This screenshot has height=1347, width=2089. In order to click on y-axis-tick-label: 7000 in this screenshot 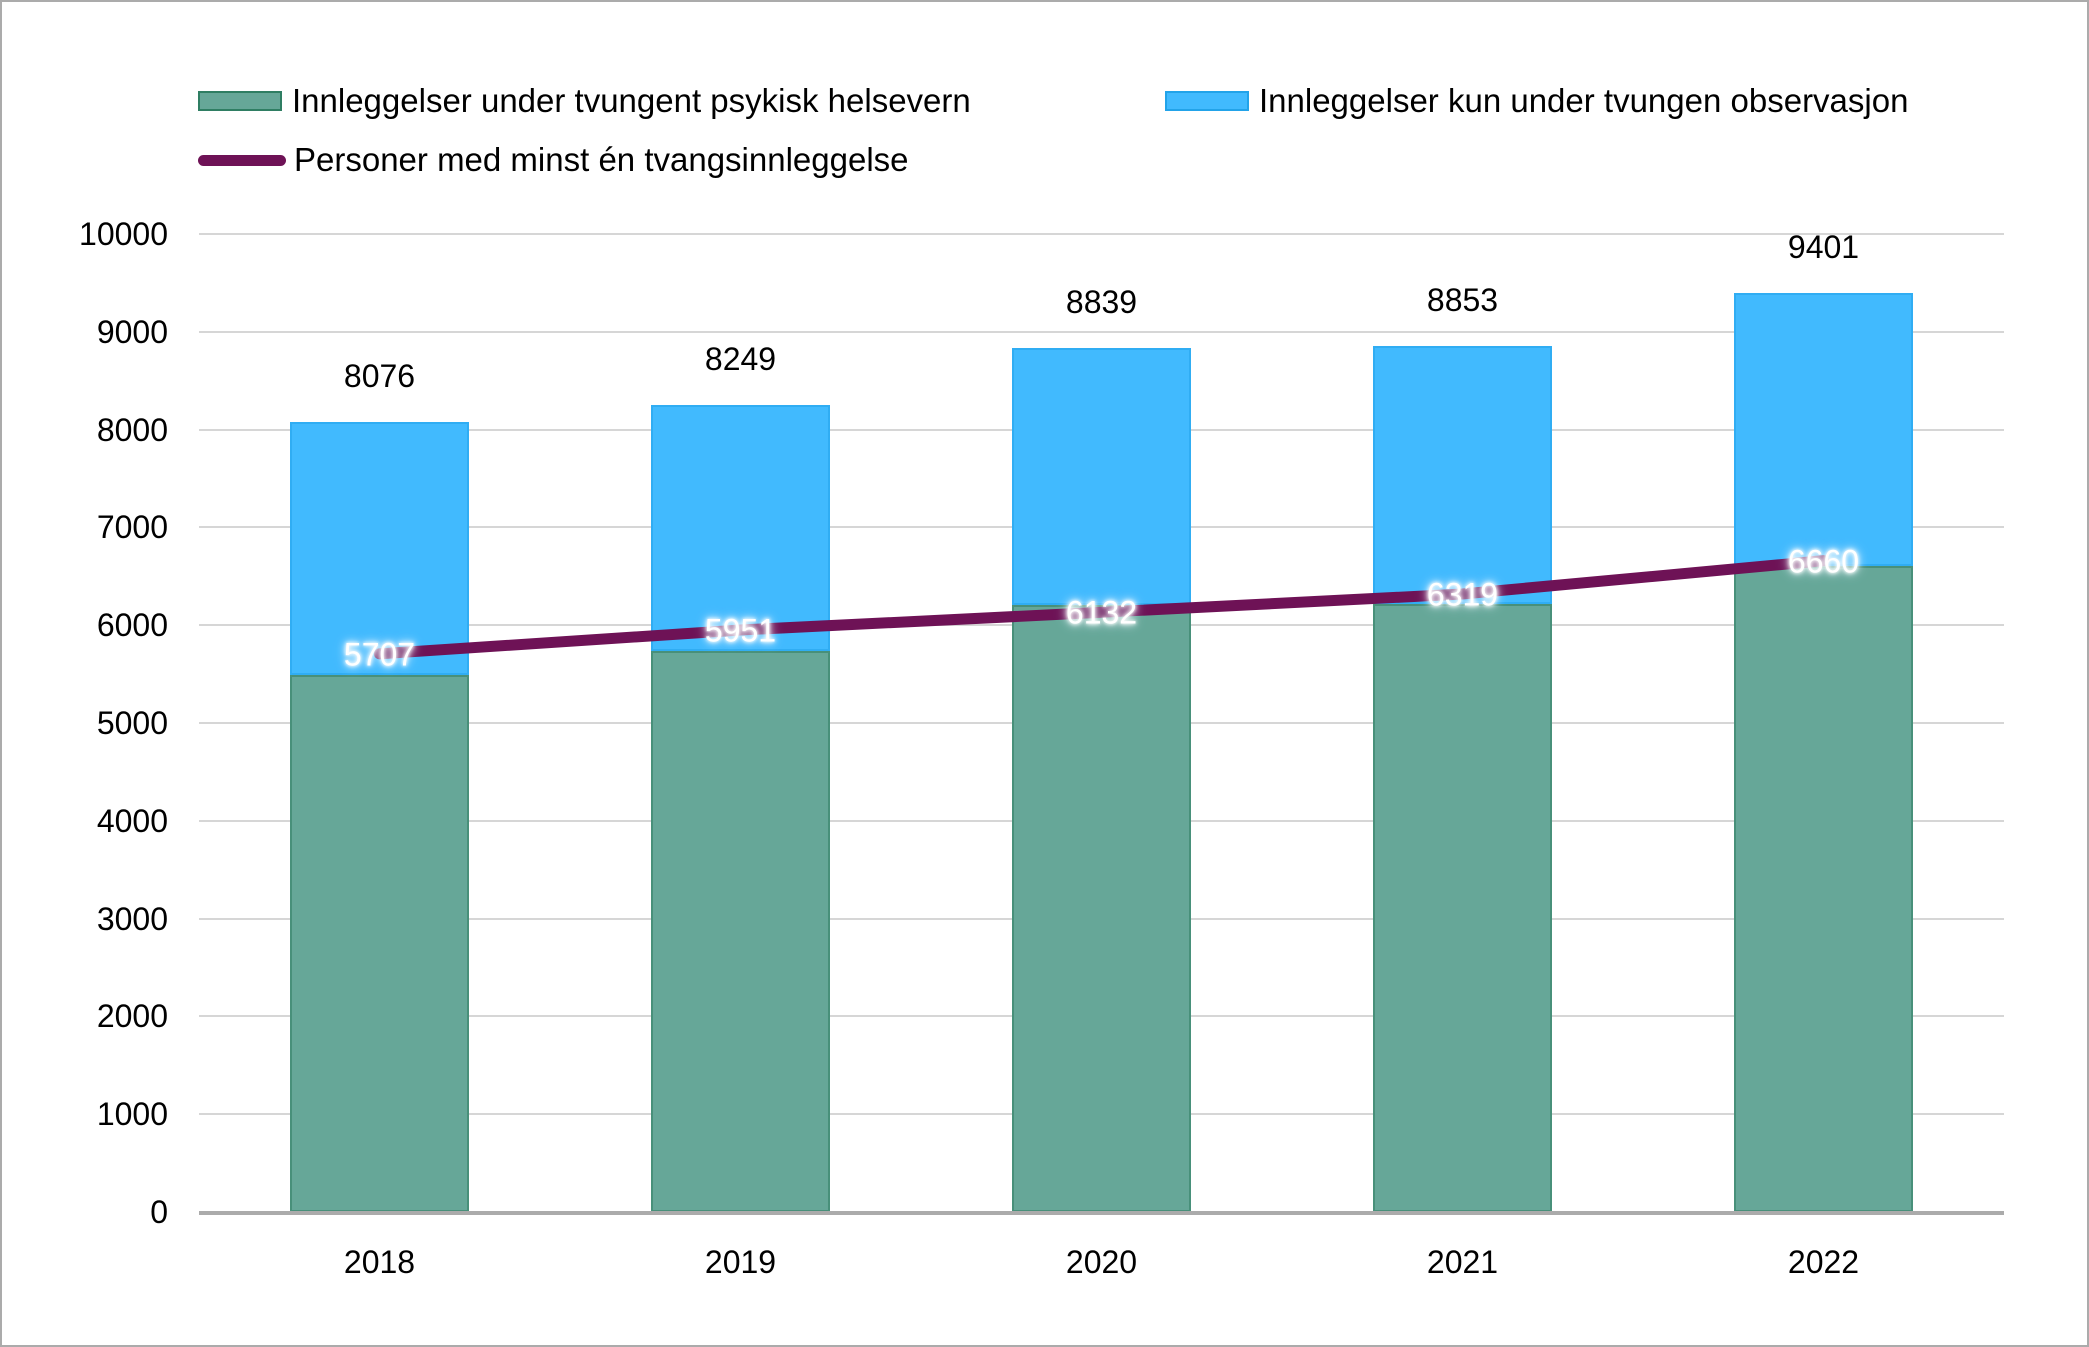, I will do `click(132, 527)`.